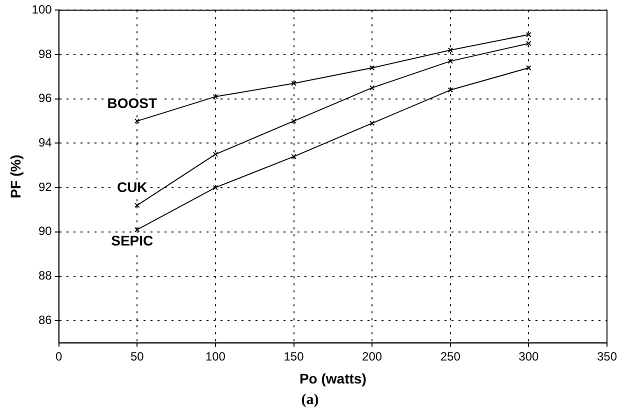 This screenshot has width=620, height=416. Describe the element at coordinates (45, 53) in the screenshot. I see `y-tick-label: 98` at that location.